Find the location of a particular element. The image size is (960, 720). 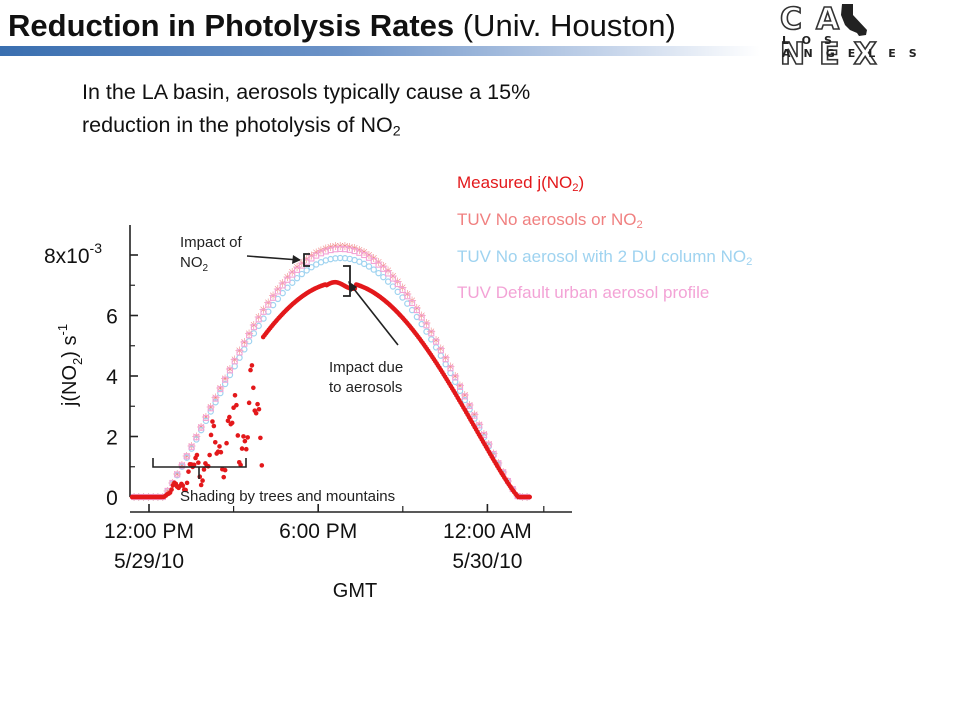

x-tick-label: 12:00 PM is located at coordinates (149, 531).